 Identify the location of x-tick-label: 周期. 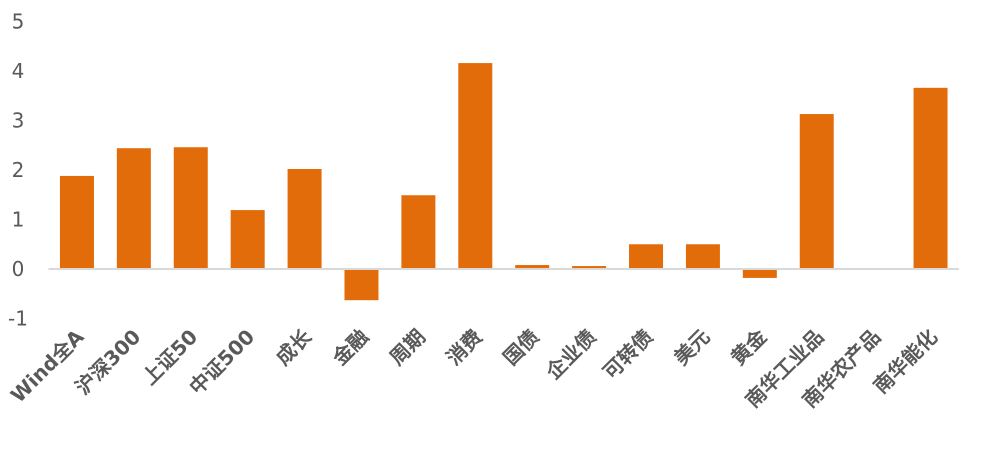
(407, 347).